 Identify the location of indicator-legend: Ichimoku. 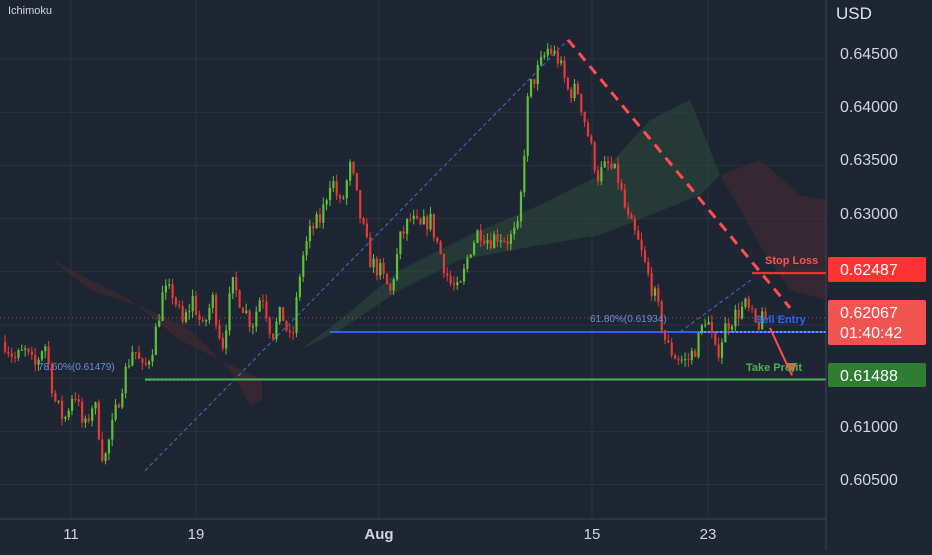
(30, 11).